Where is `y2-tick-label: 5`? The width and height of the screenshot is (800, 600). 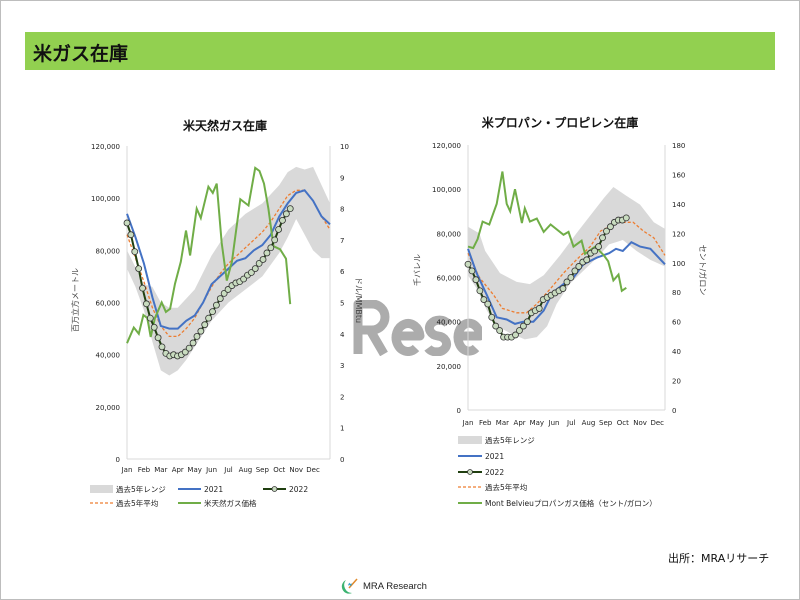 y2-tick-label: 5 is located at coordinates (342, 304).